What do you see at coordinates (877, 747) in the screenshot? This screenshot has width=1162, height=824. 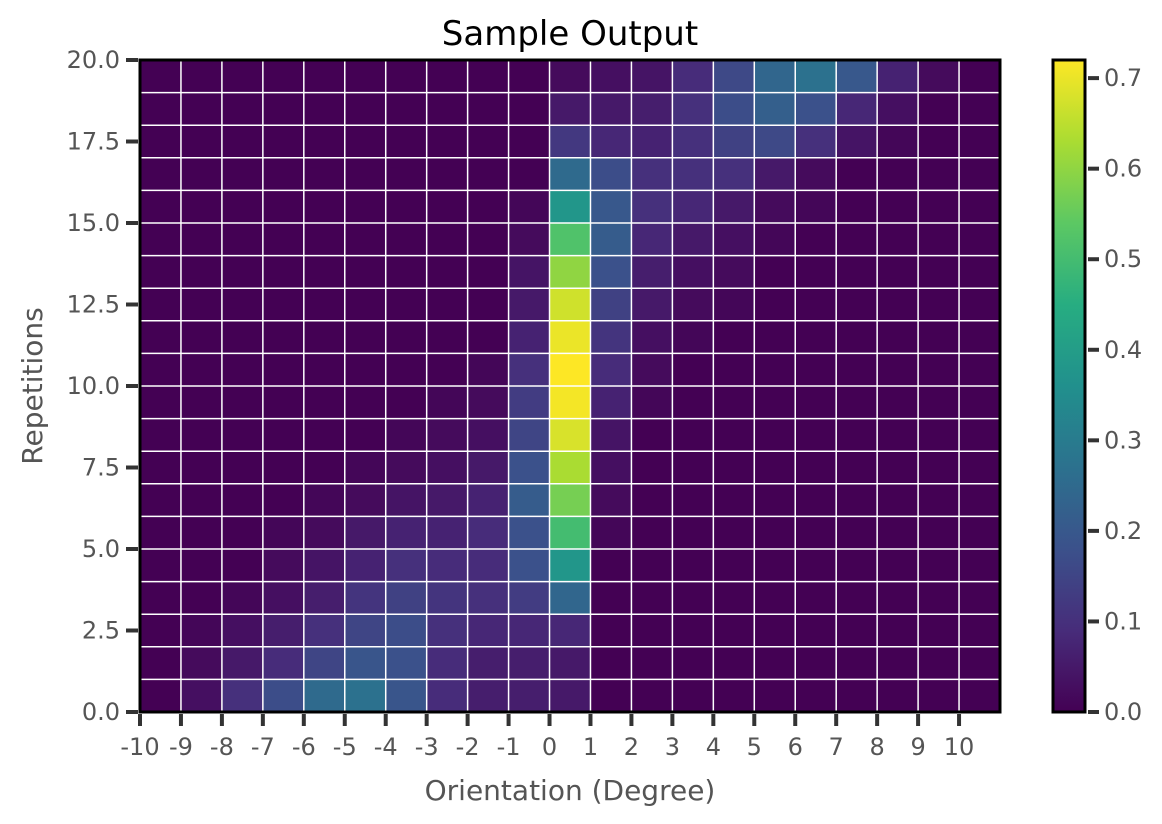 I see `x-tick-label: 8` at bounding box center [877, 747].